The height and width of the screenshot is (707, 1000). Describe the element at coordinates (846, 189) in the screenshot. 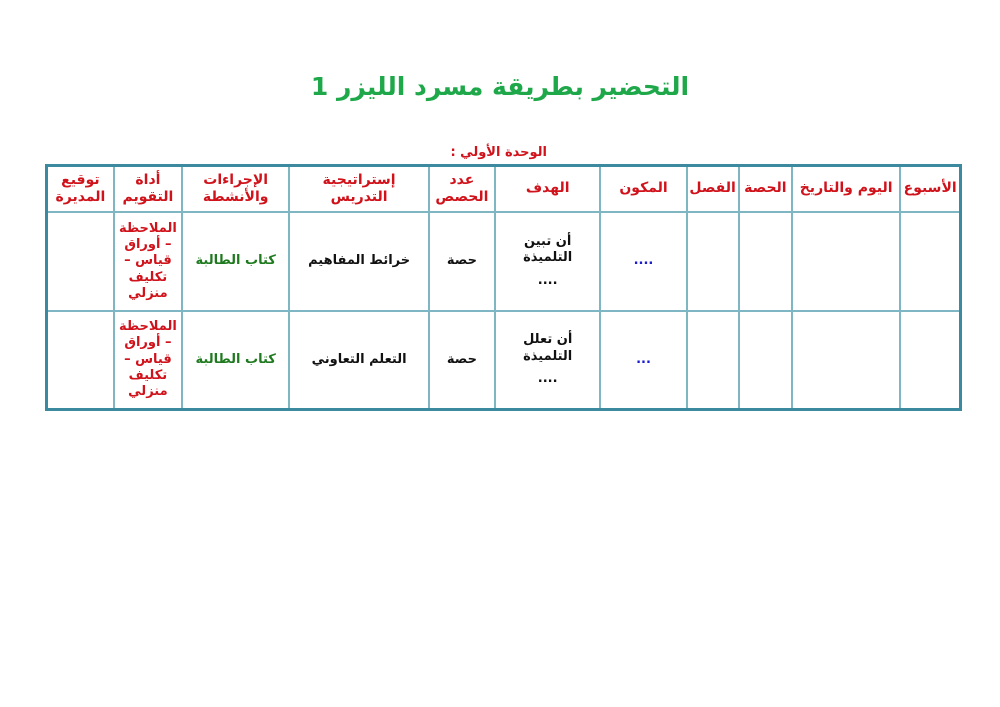

I see `header-date: اليوم والتاريخ` at that location.